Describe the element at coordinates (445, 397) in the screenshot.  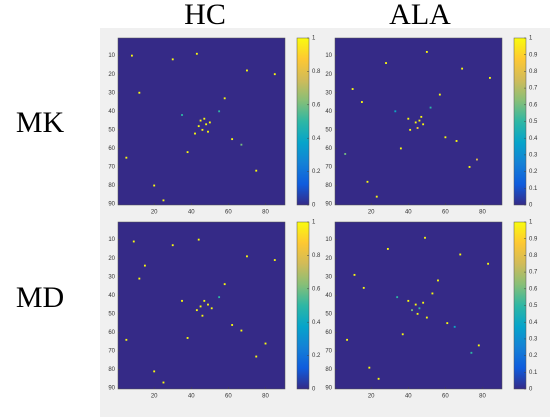
I see `x-tick-label: 60` at that location.